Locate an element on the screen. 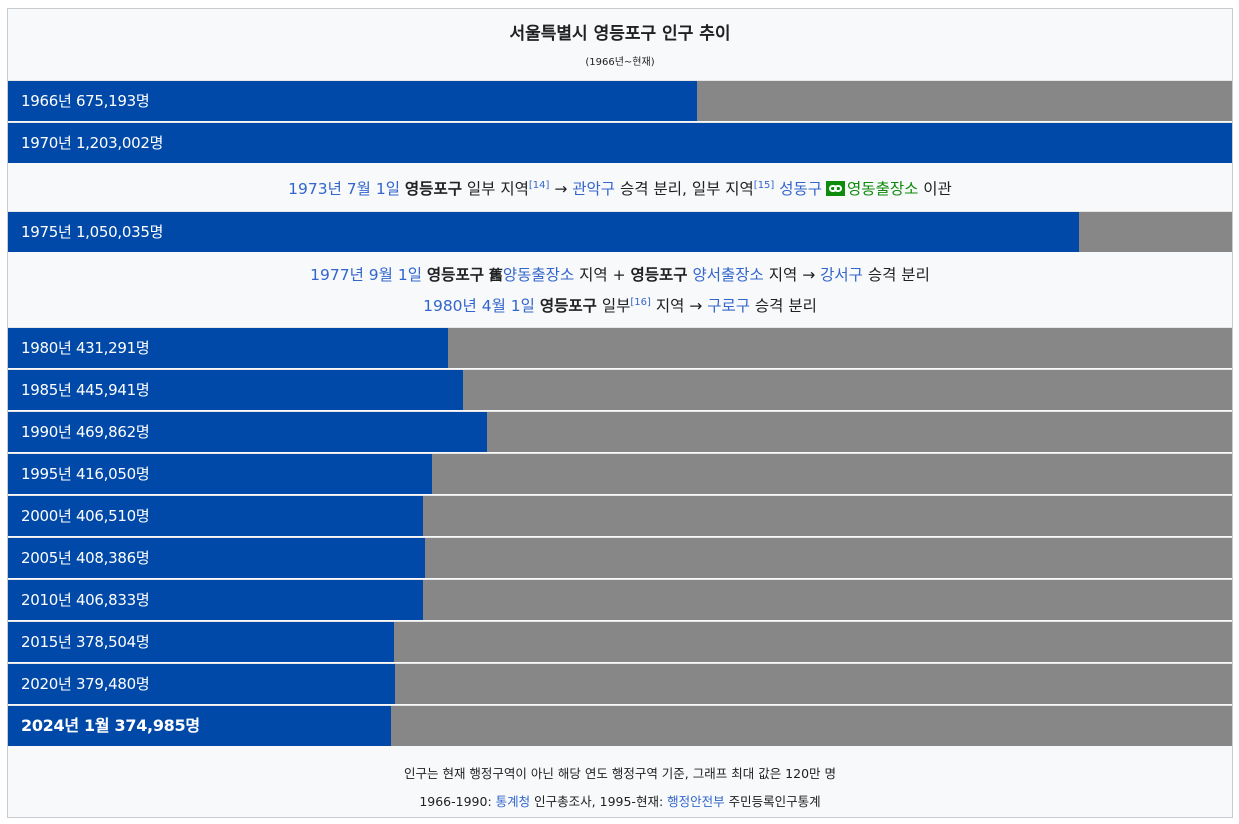 Image resolution: width=1239 pixels, height=824 pixels. event-text: 일부 지역 is located at coordinates (497, 189).